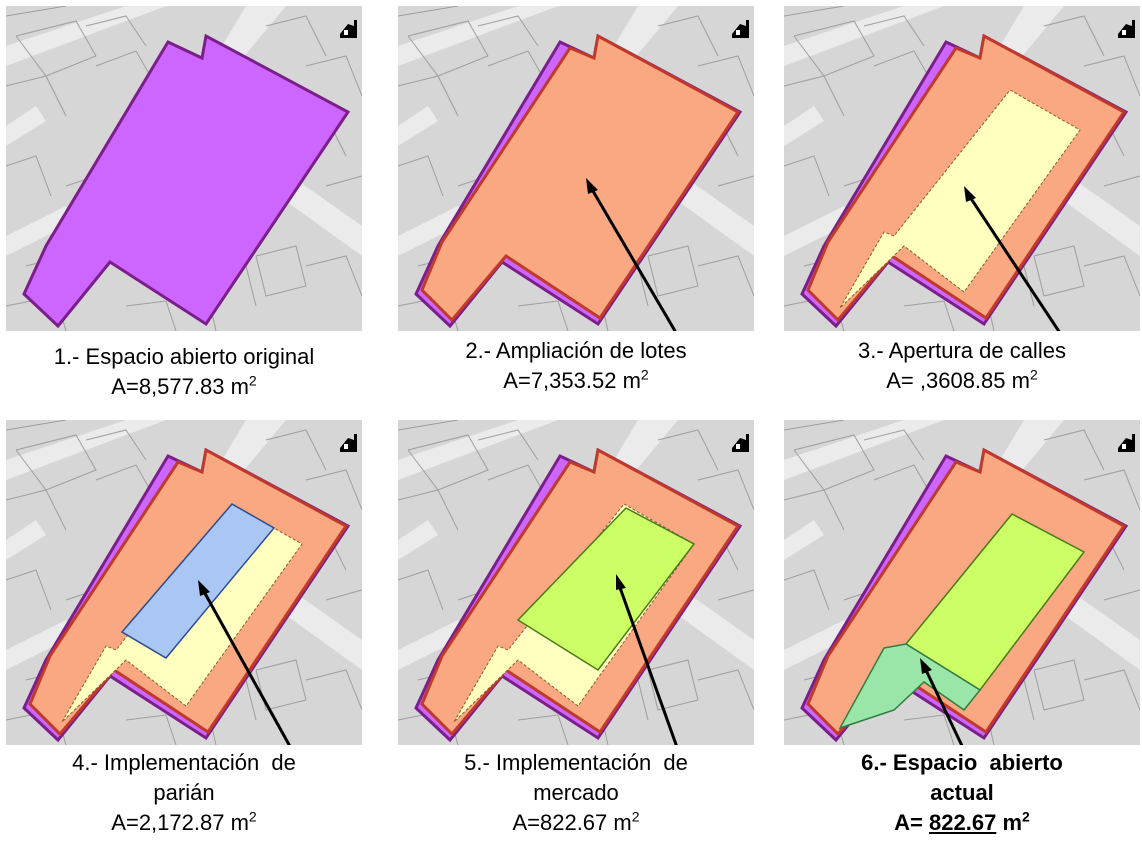  I want to click on caption-4-title: 4.- Implementación de, so click(184, 762).